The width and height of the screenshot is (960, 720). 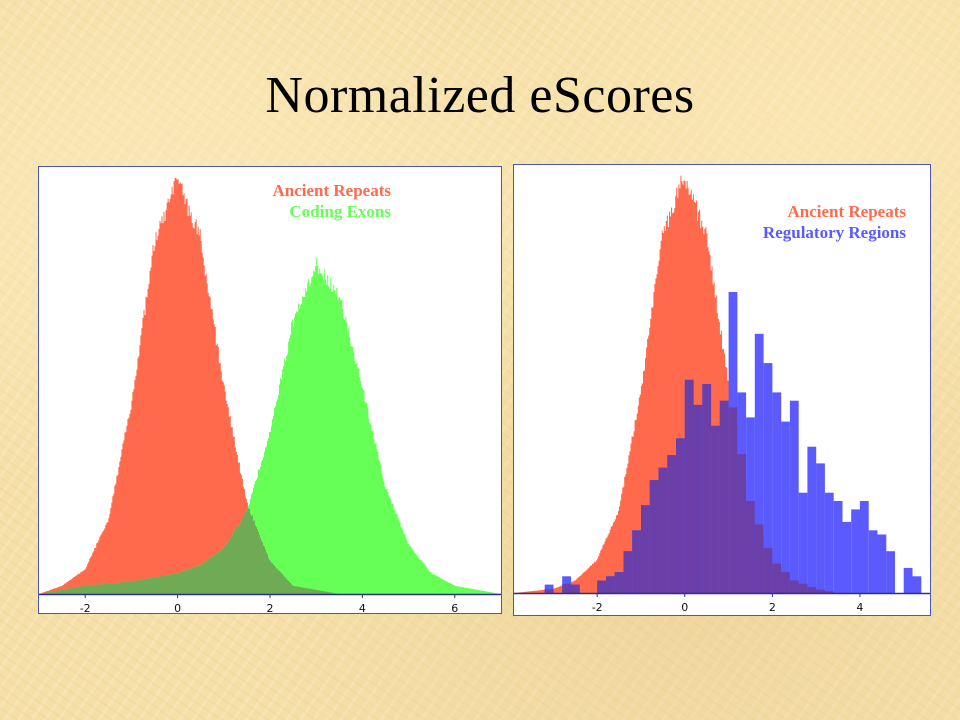 I want to click on legend-regulatory-regions: Regulatory Regions, so click(x=834, y=232).